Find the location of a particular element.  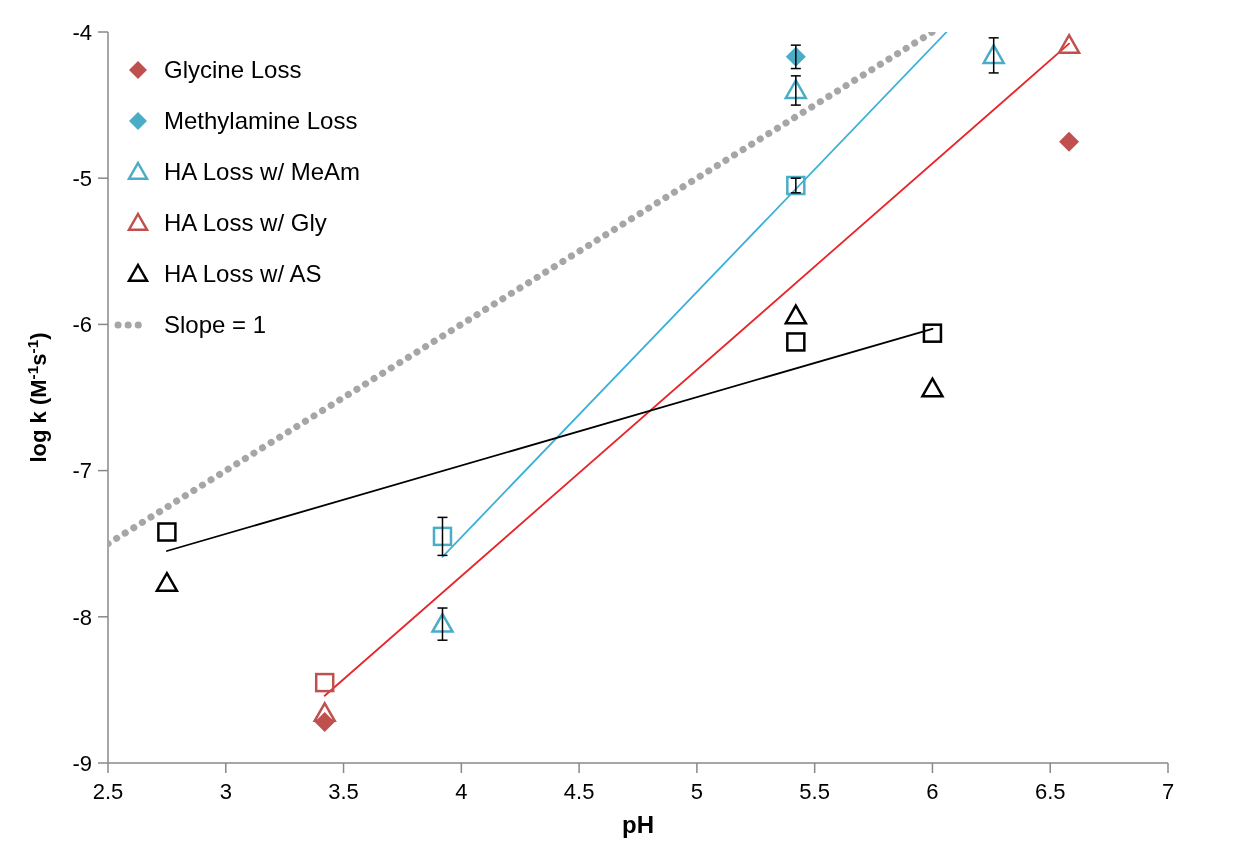

y-tick-label: -8 is located at coordinates (82, 617).